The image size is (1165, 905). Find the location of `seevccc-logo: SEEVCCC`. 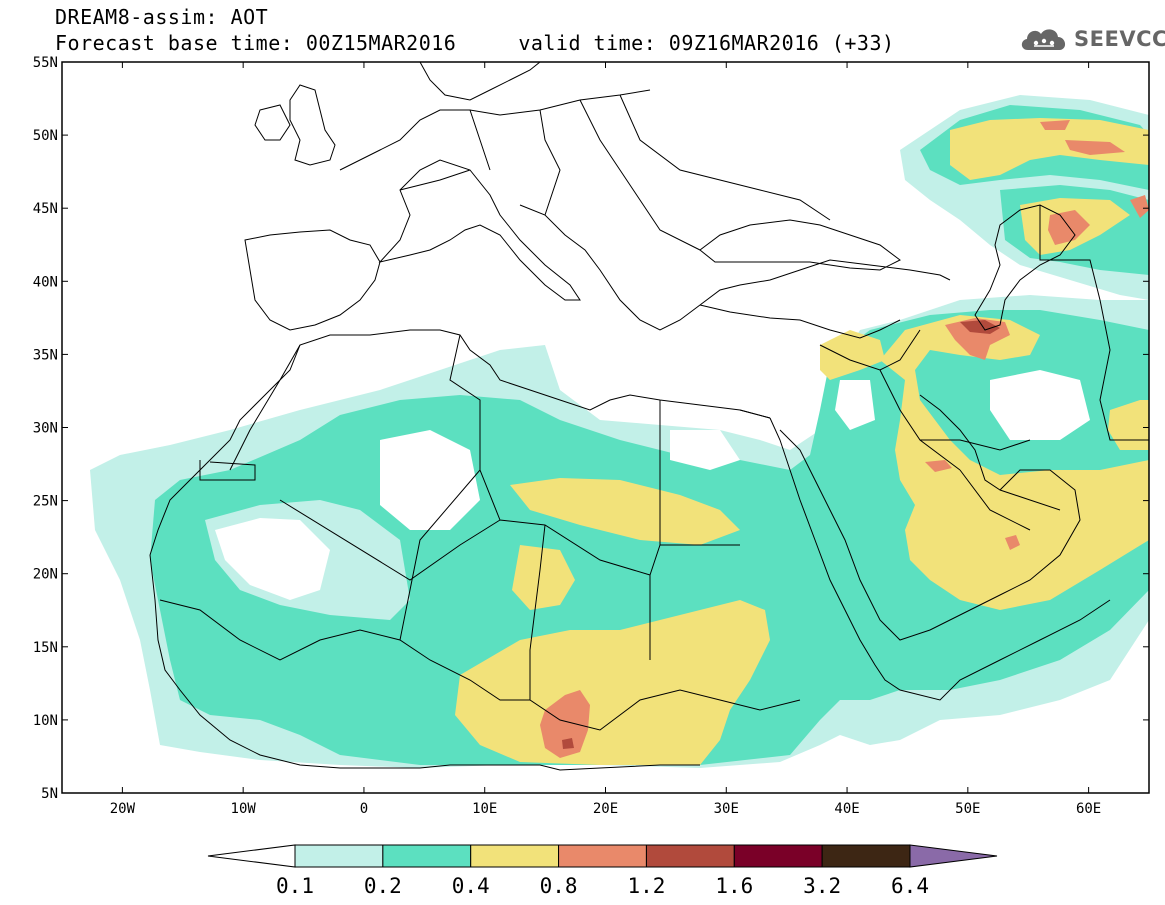

seevccc-logo: SEEVCCC is located at coordinates (1091, 39).